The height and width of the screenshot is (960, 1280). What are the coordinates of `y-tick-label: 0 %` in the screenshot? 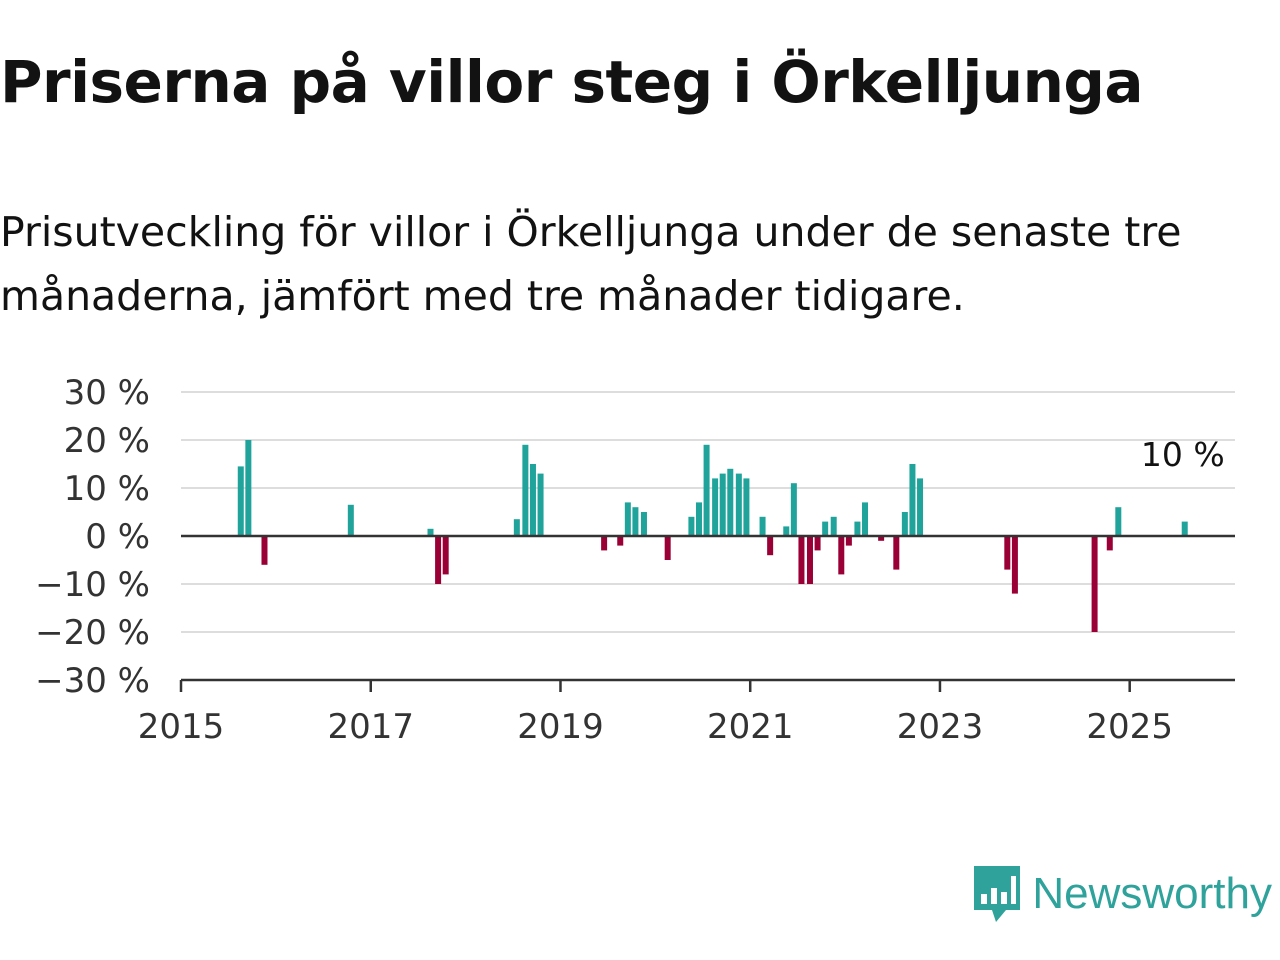 It's located at (117, 537).